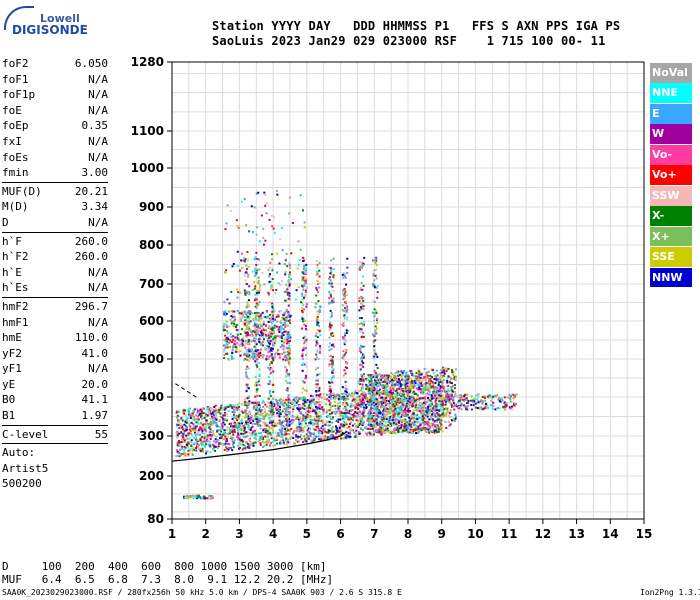 This screenshot has height=600, width=700. Describe the element at coordinates (55, 354) in the screenshot. I see `param-row: yF2 41.0` at that location.